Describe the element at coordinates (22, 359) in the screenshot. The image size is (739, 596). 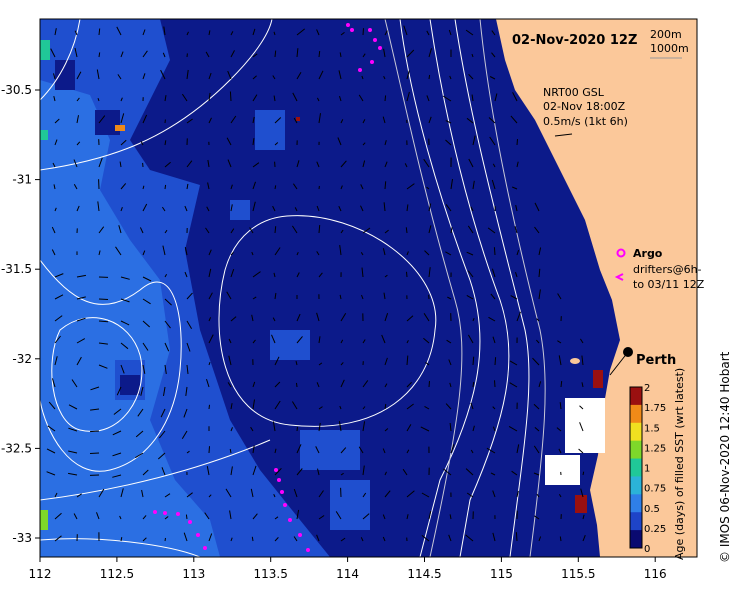
I see `y-tick-label: -32` at that location.